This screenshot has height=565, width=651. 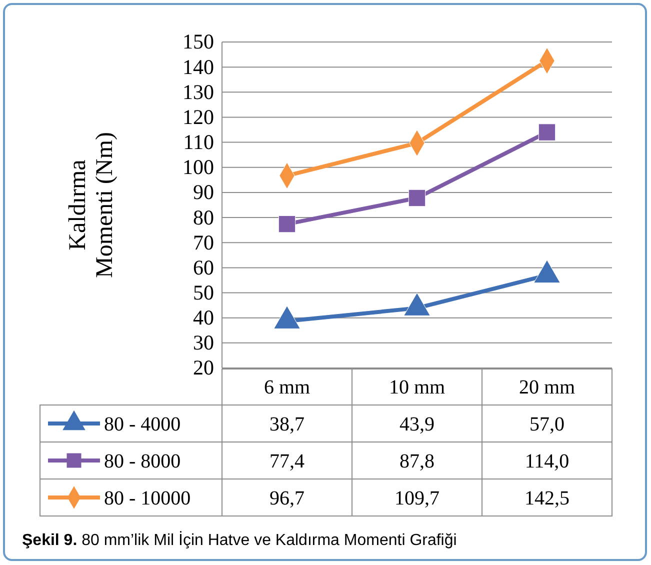 What do you see at coordinates (547, 387) in the screenshot?
I see `x-tick-label: 20 mm` at bounding box center [547, 387].